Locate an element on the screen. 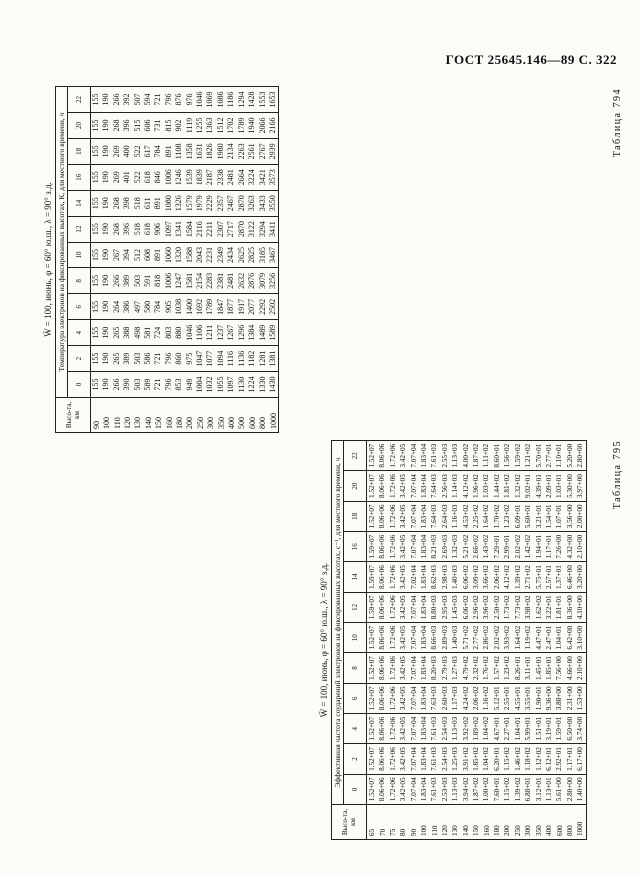 Image resolution: width=639 pixels, height=875 pixels. value-cell: 1086 is located at coordinates (221, 99).